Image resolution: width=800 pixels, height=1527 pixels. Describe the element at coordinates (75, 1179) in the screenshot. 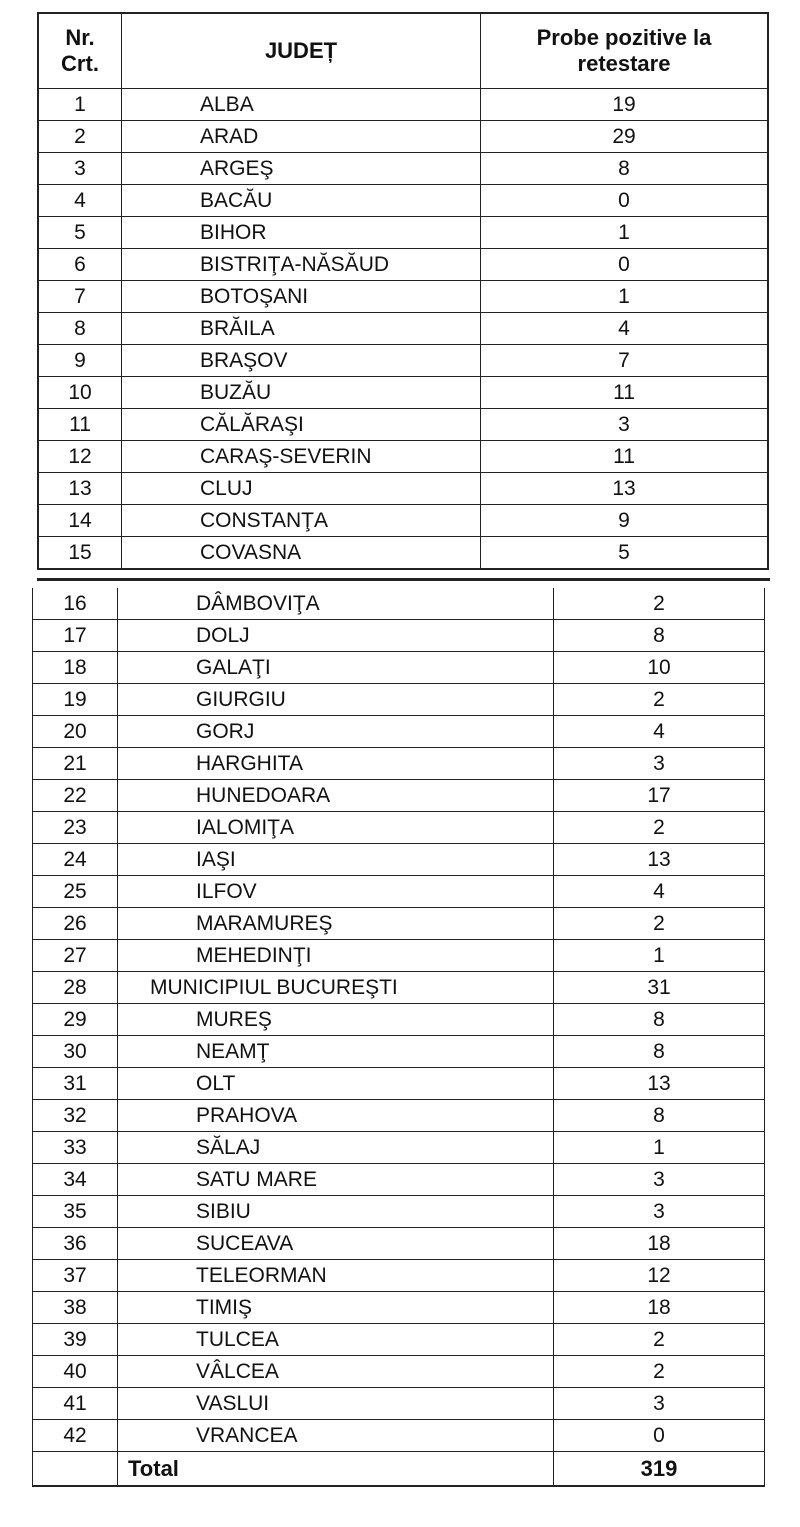

I see `row-number: 34` at that location.